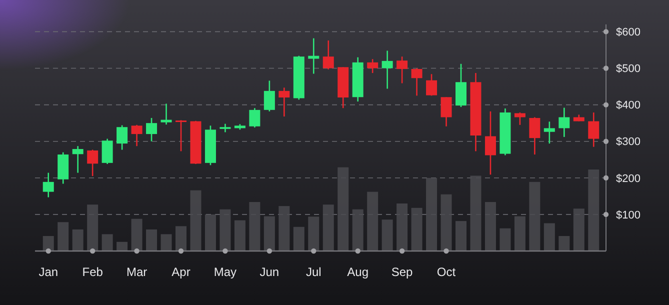 This screenshot has width=669, height=305. I want to click on y-tick-label: $300, so click(628, 142).